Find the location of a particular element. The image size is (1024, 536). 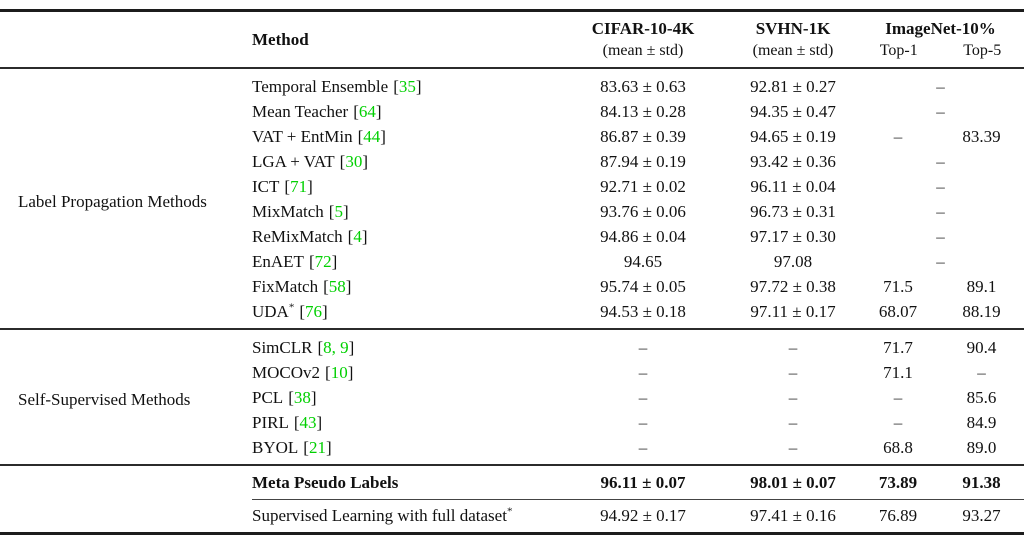

method-name: Mean Teacher is located at coordinates (300, 111).